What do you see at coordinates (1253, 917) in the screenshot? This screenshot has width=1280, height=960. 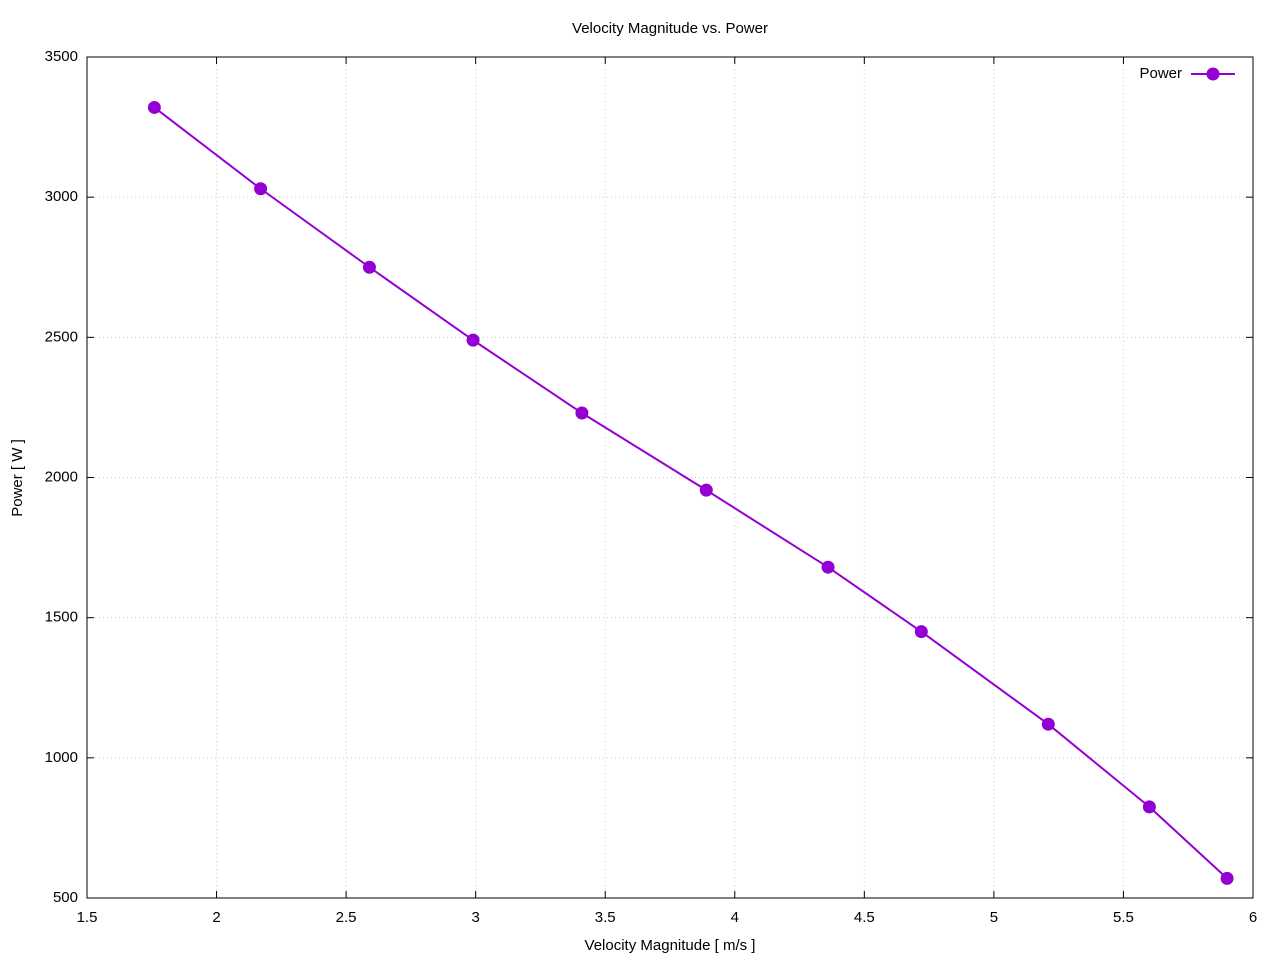 I see `x-tick-label: 6` at bounding box center [1253, 917].